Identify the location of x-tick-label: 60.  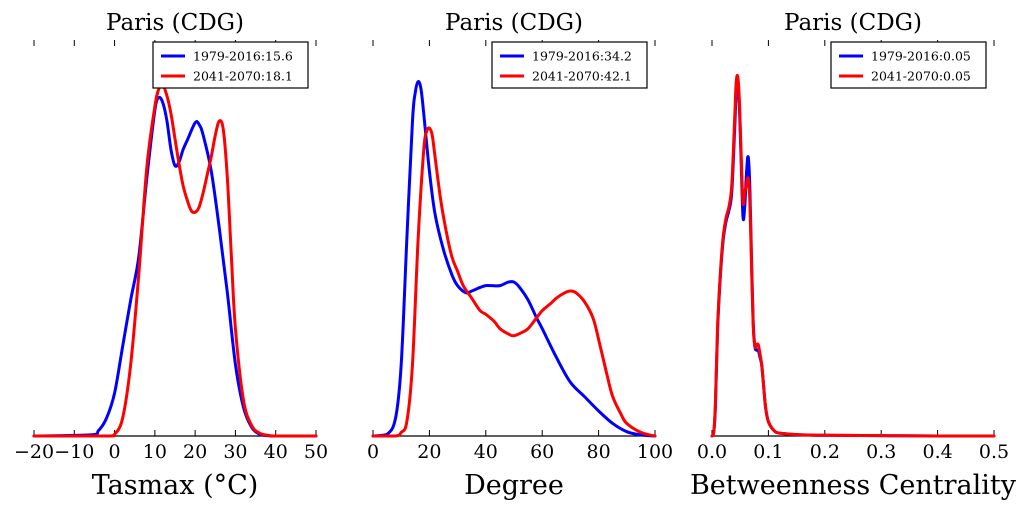
(542, 452).